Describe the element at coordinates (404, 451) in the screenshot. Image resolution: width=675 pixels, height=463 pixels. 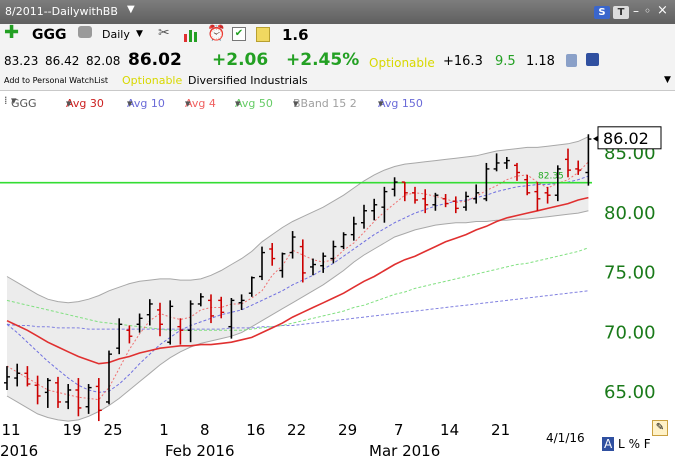
I see `x-month-label: Mar 2016` at that location.